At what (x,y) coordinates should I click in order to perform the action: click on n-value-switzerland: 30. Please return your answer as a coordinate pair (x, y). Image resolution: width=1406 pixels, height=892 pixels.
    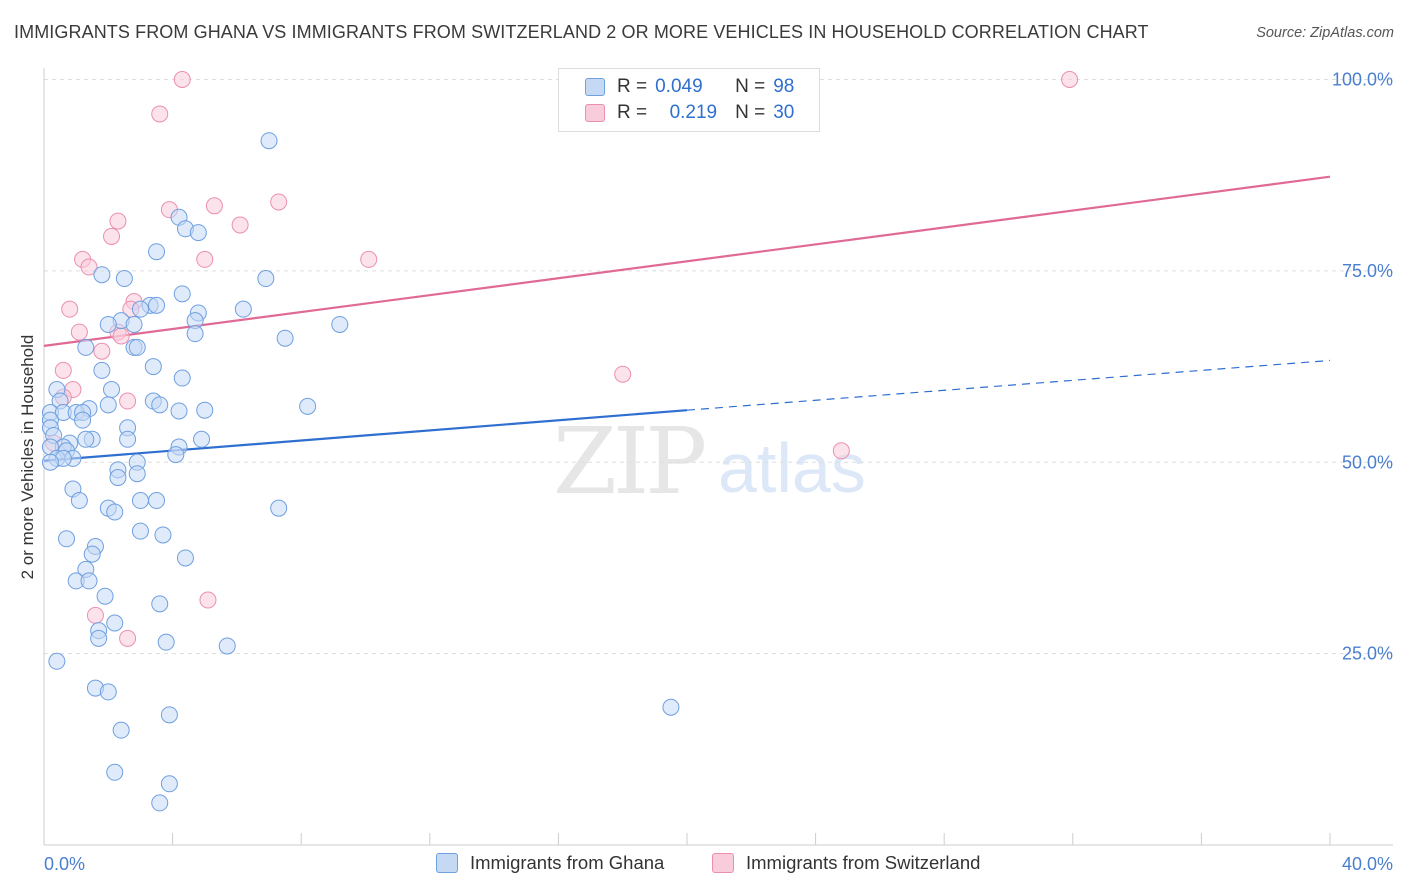
    Looking at the image, I should click on (784, 112).